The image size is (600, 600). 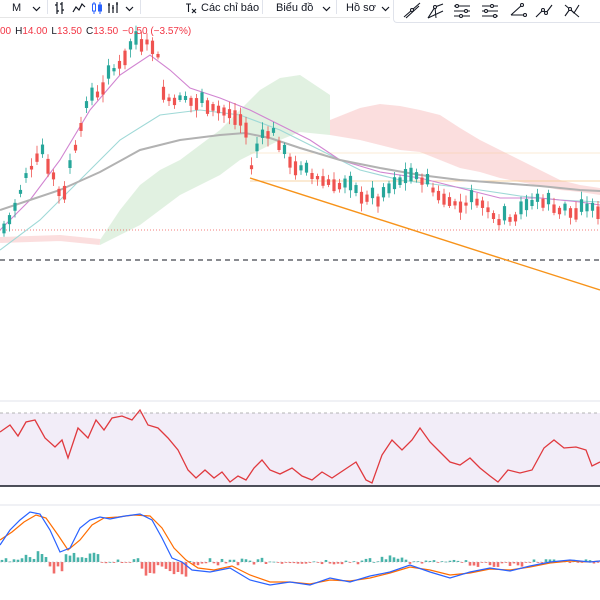 What do you see at coordinates (79, 8) in the screenshot?
I see `line-style-button` at bounding box center [79, 8].